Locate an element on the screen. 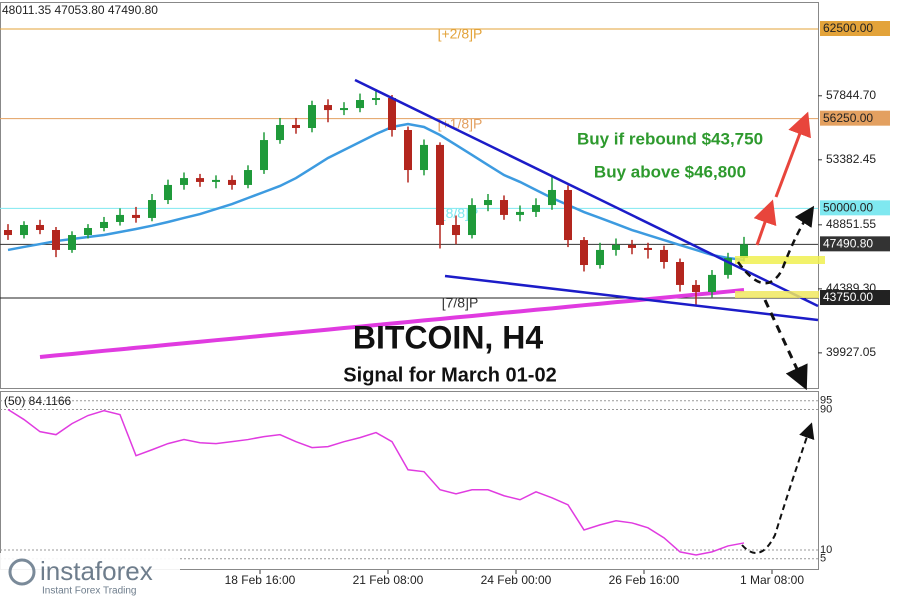  level-label: 47490.80 is located at coordinates (848, 244).